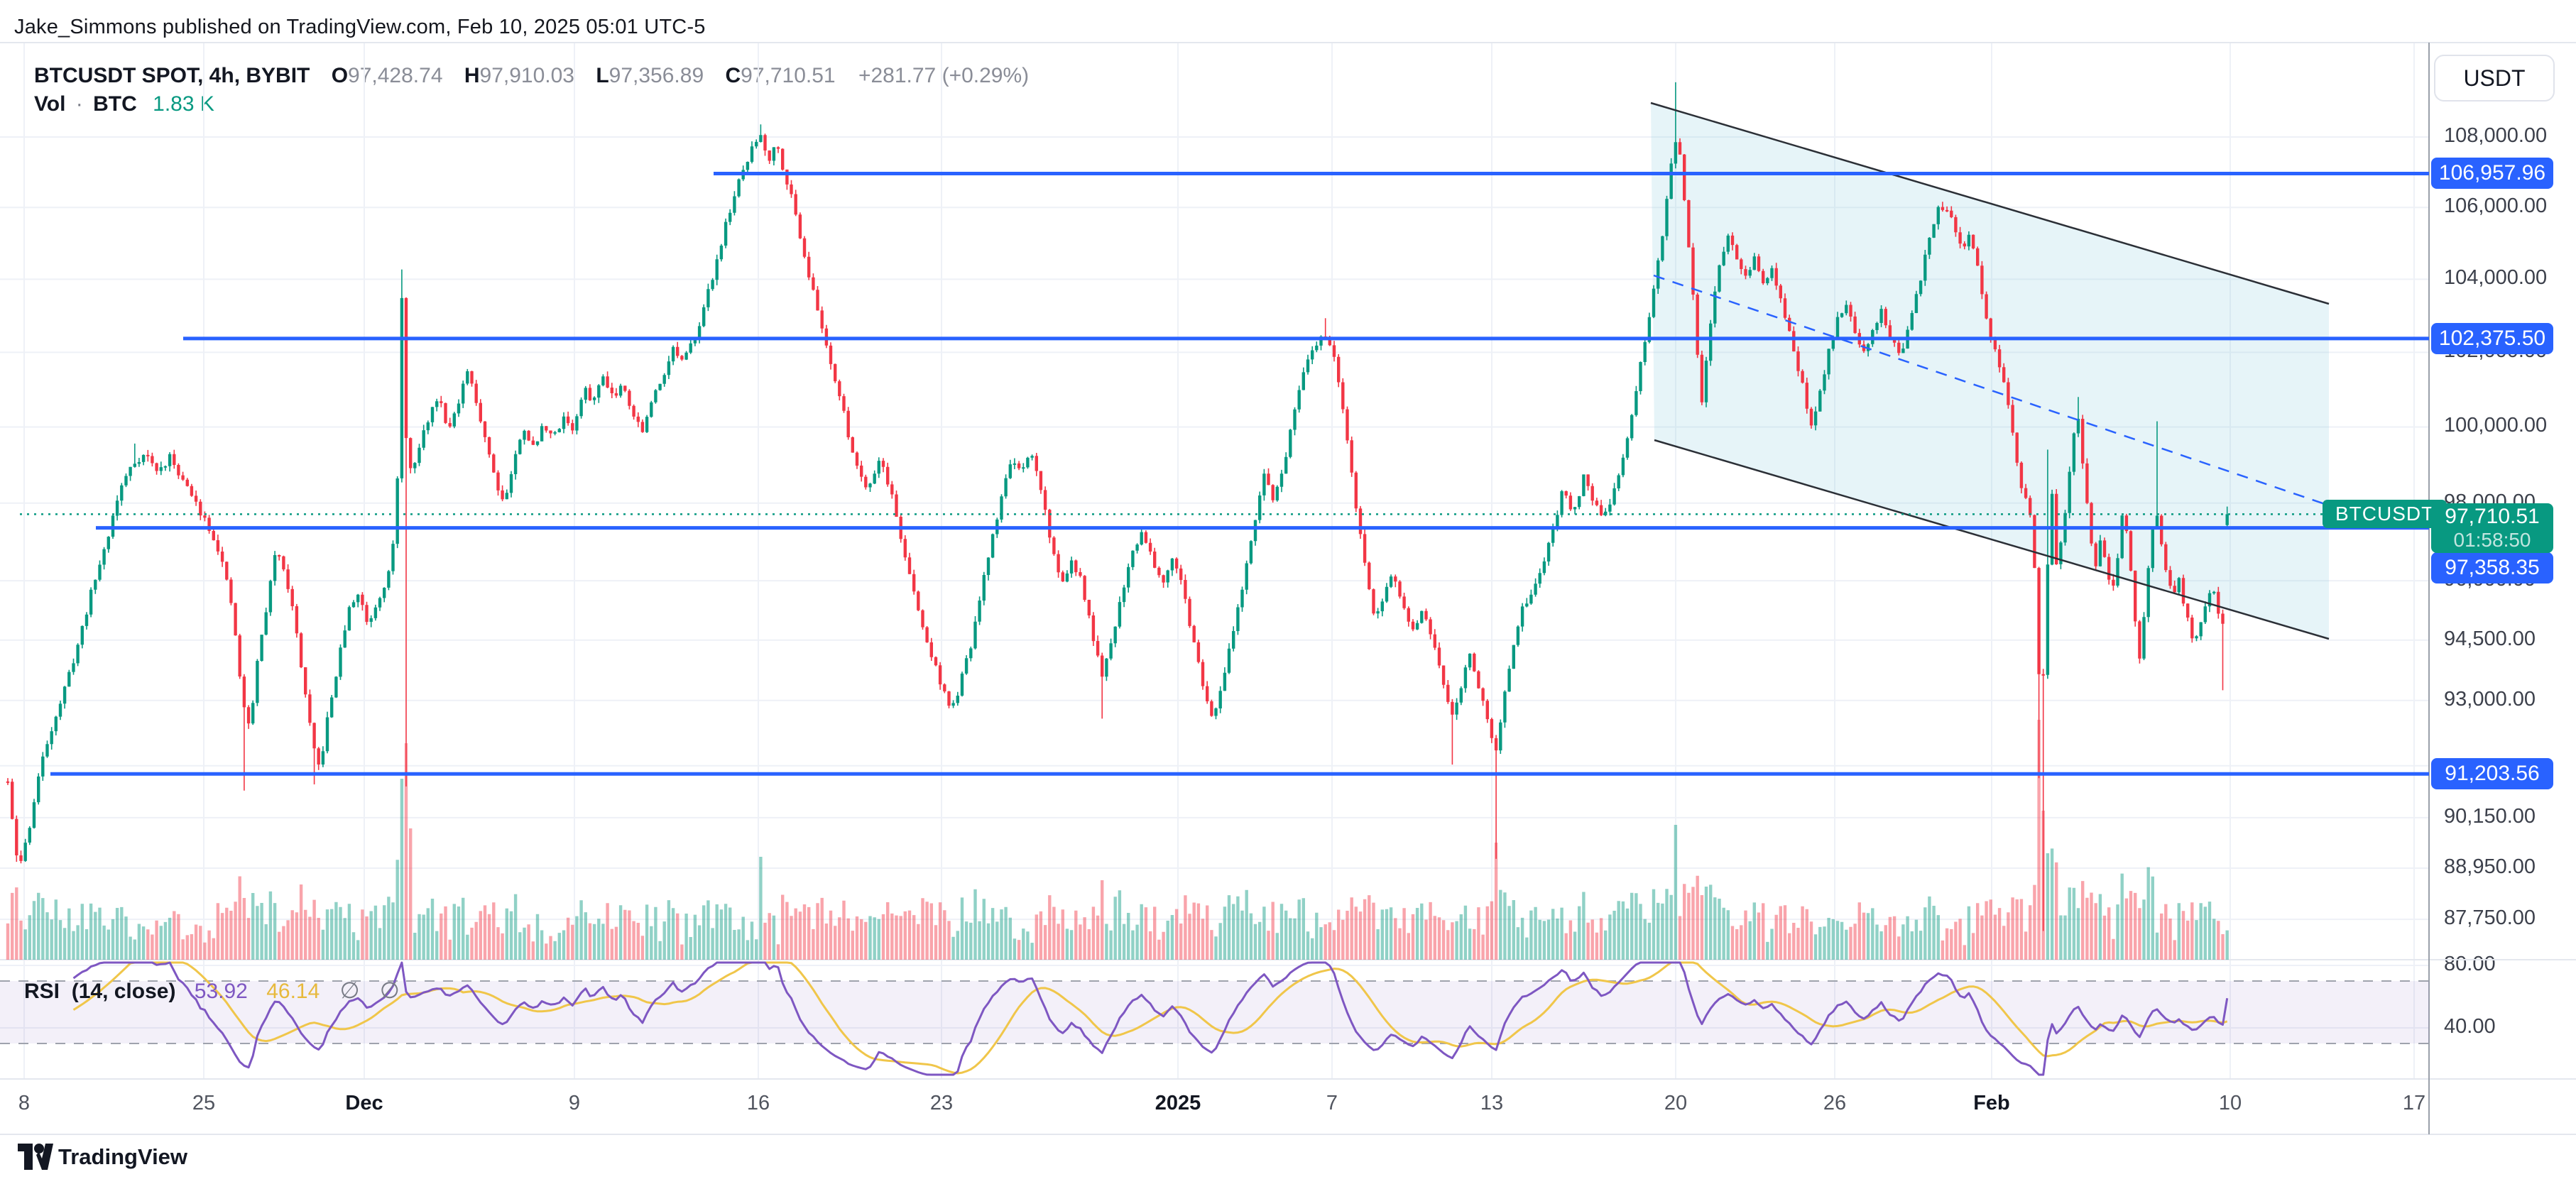 The width and height of the screenshot is (2576, 1189). I want to click on rsi-title: RSI, so click(42, 992).